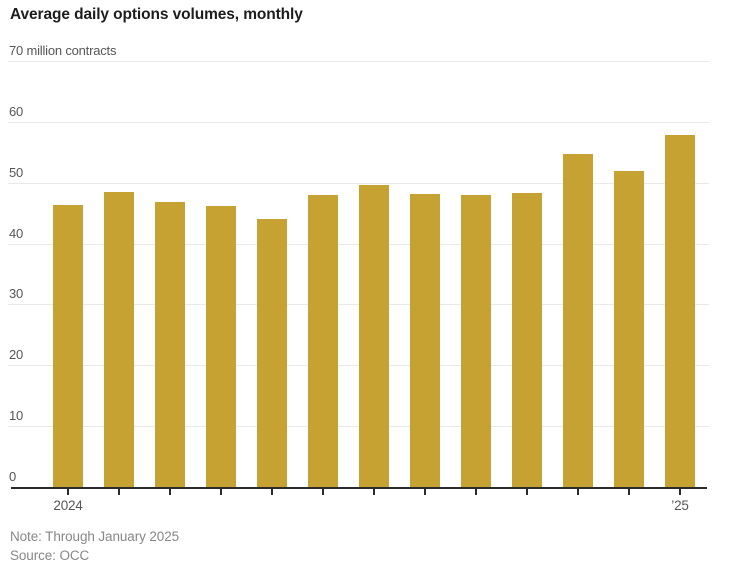 The height and width of the screenshot is (561, 729). I want to click on y-tick-label: 30, so click(16, 294).